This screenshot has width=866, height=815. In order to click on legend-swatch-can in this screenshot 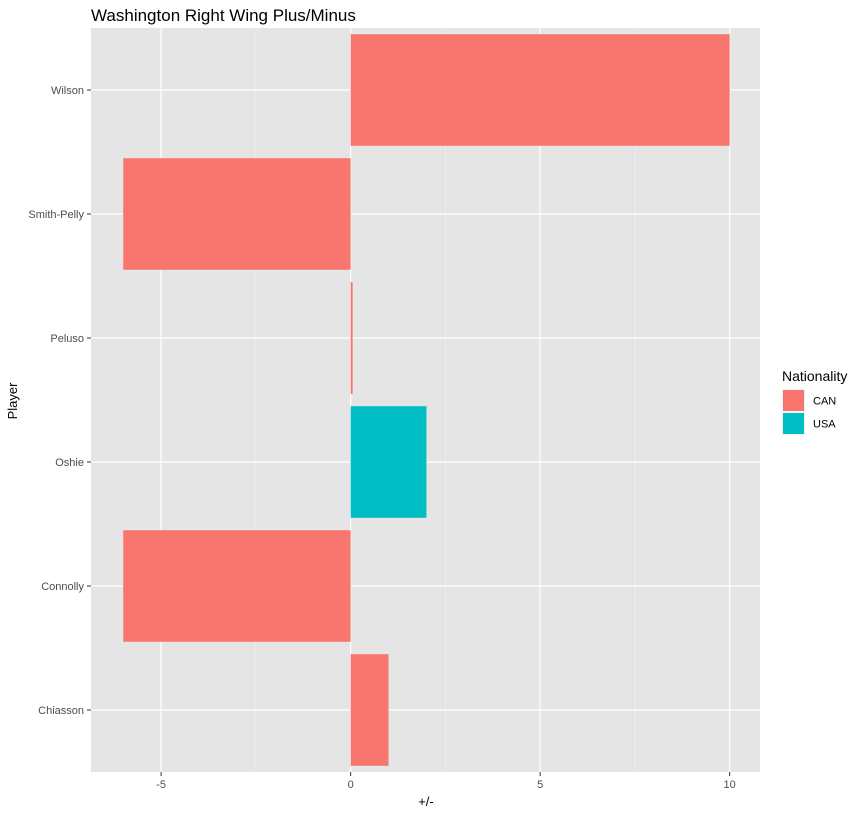, I will do `click(793, 400)`.